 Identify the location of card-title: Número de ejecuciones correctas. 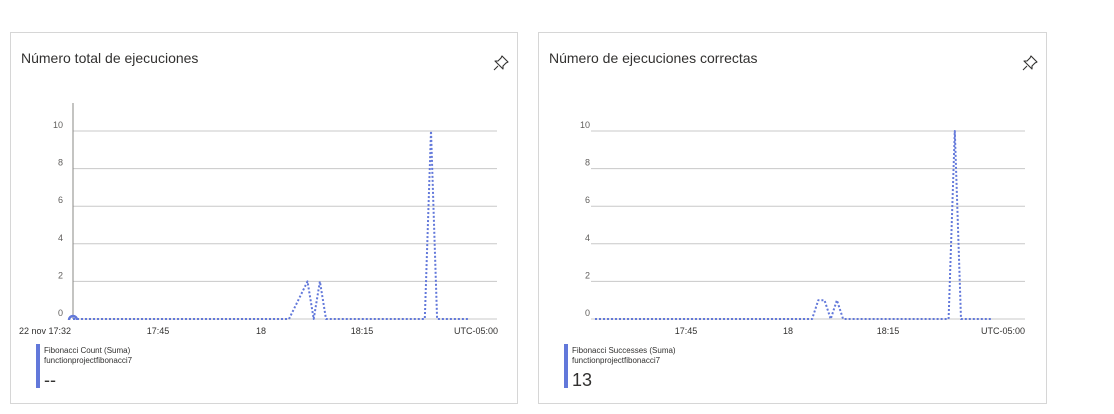
(653, 58).